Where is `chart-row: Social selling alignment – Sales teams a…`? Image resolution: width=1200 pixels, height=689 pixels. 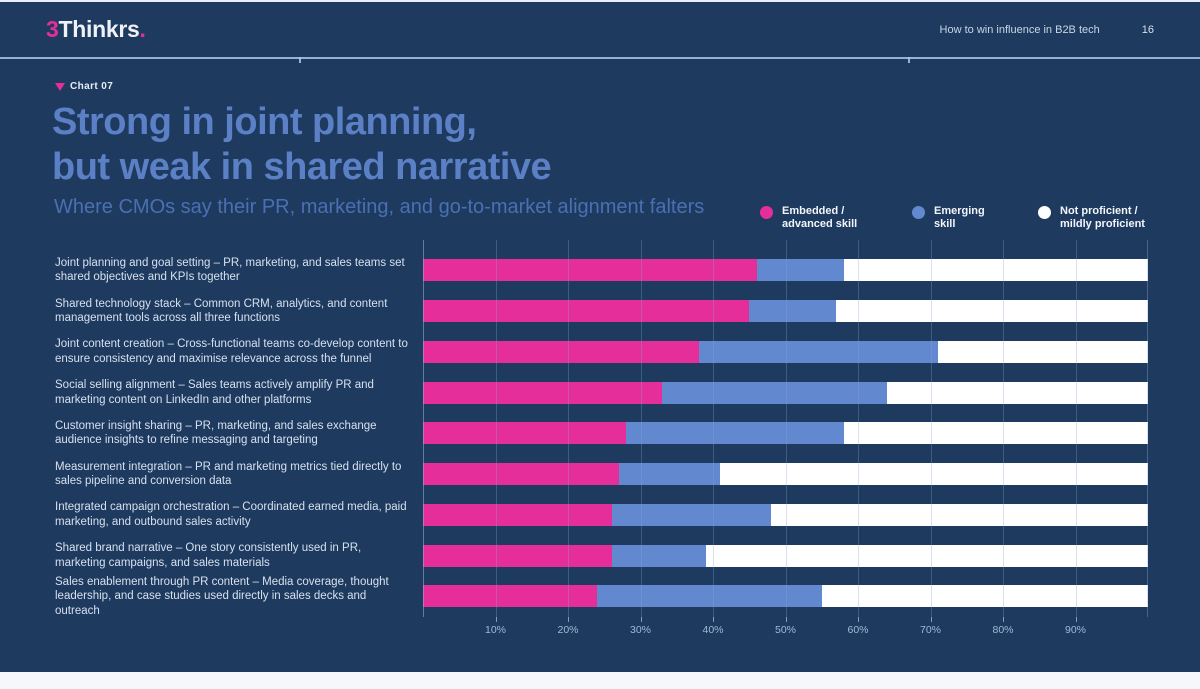
chart-row: Social selling alignment – Sales teams a… is located at coordinates (601, 392).